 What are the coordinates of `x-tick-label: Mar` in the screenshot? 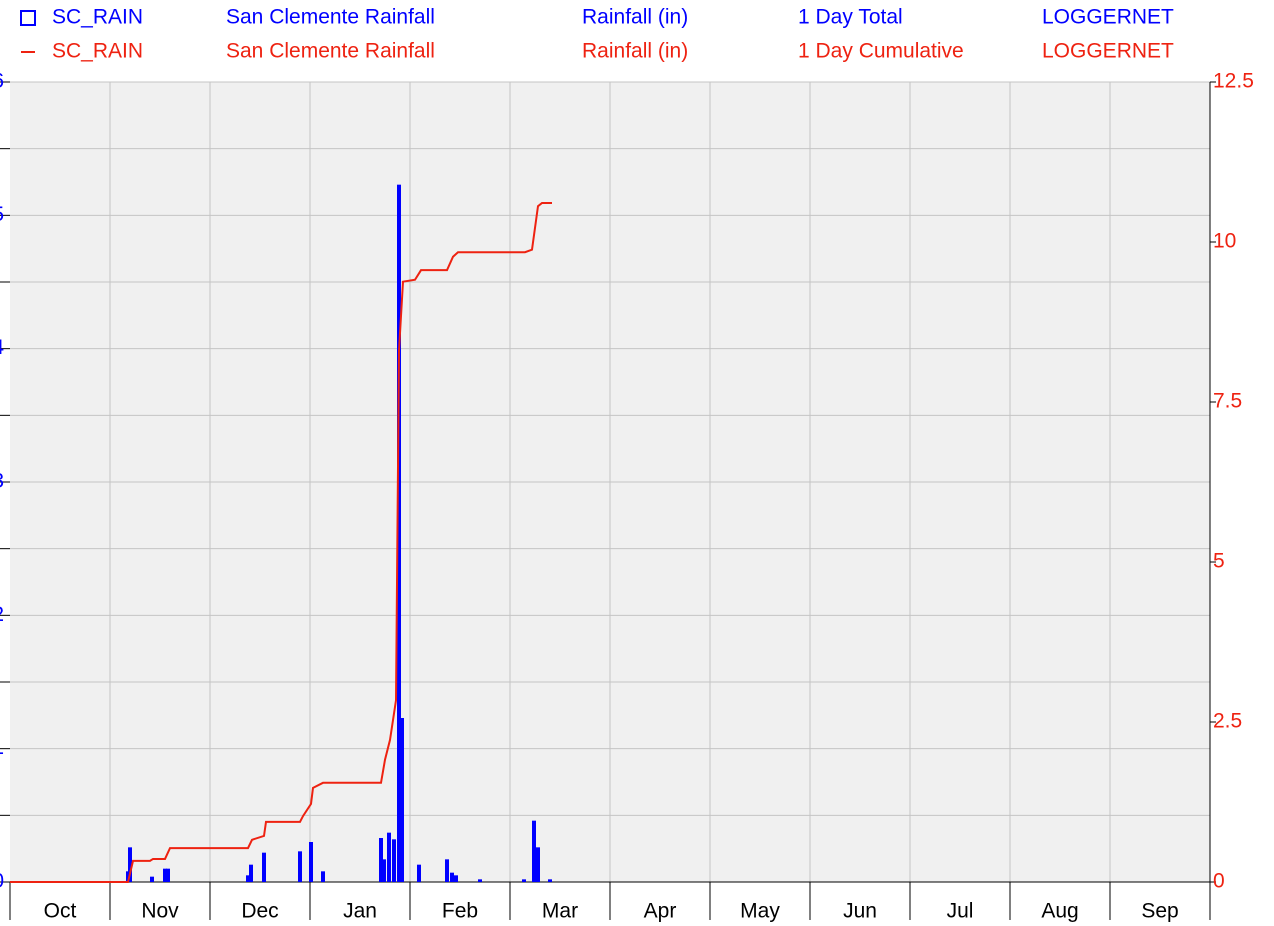 It's located at (560, 911).